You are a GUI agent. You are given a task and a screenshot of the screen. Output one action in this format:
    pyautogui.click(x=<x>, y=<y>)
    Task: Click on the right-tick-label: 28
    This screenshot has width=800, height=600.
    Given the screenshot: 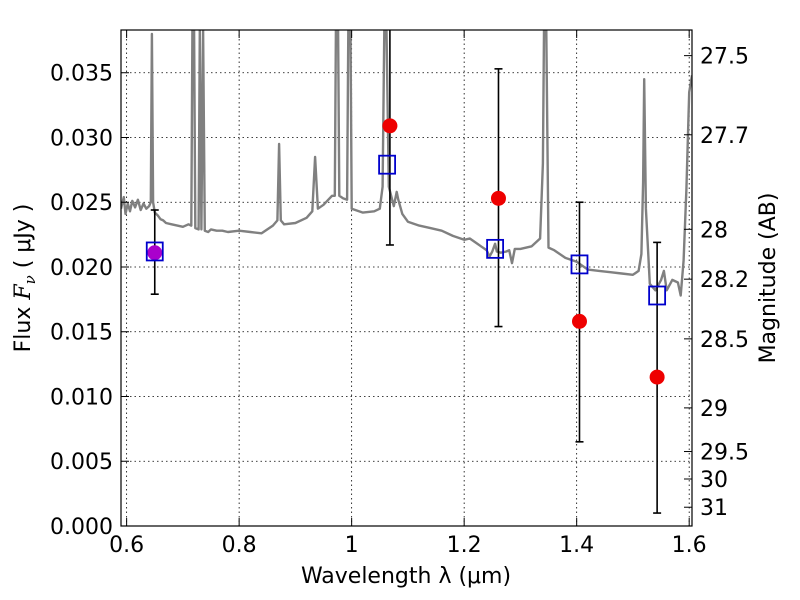 What is the action you would take?
    pyautogui.click(x=714, y=230)
    